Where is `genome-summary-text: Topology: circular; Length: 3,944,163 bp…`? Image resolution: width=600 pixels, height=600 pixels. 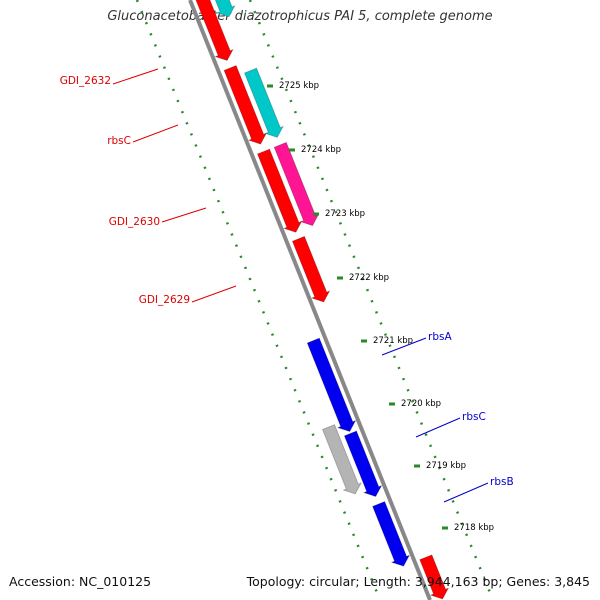 genome-summary-text: Topology: circular; Length: 3,944,163 bp… is located at coordinates (418, 581).